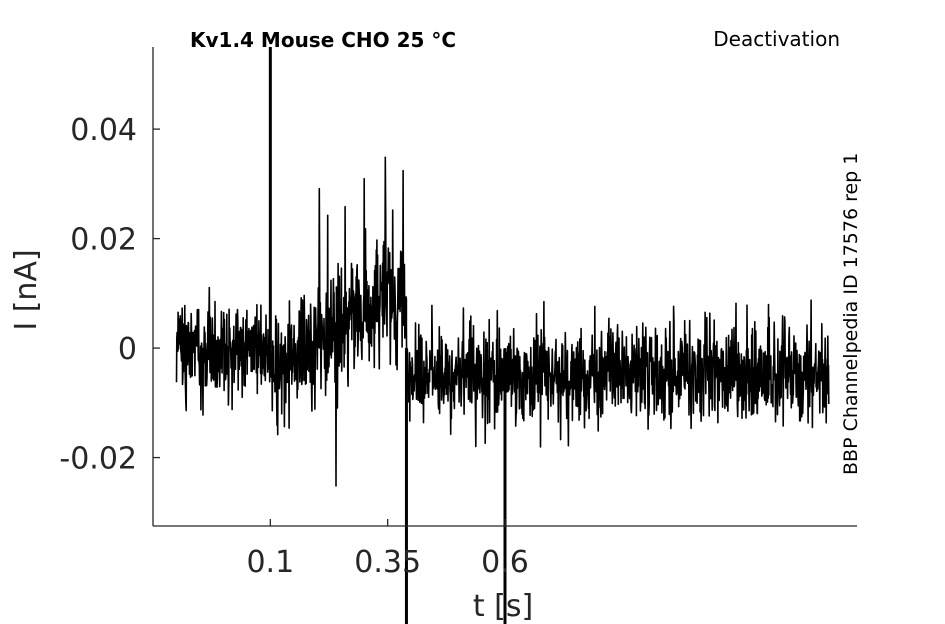  Describe the element at coordinates (26, 289) in the screenshot. I see `y-axis-label: I [nA]` at that location.